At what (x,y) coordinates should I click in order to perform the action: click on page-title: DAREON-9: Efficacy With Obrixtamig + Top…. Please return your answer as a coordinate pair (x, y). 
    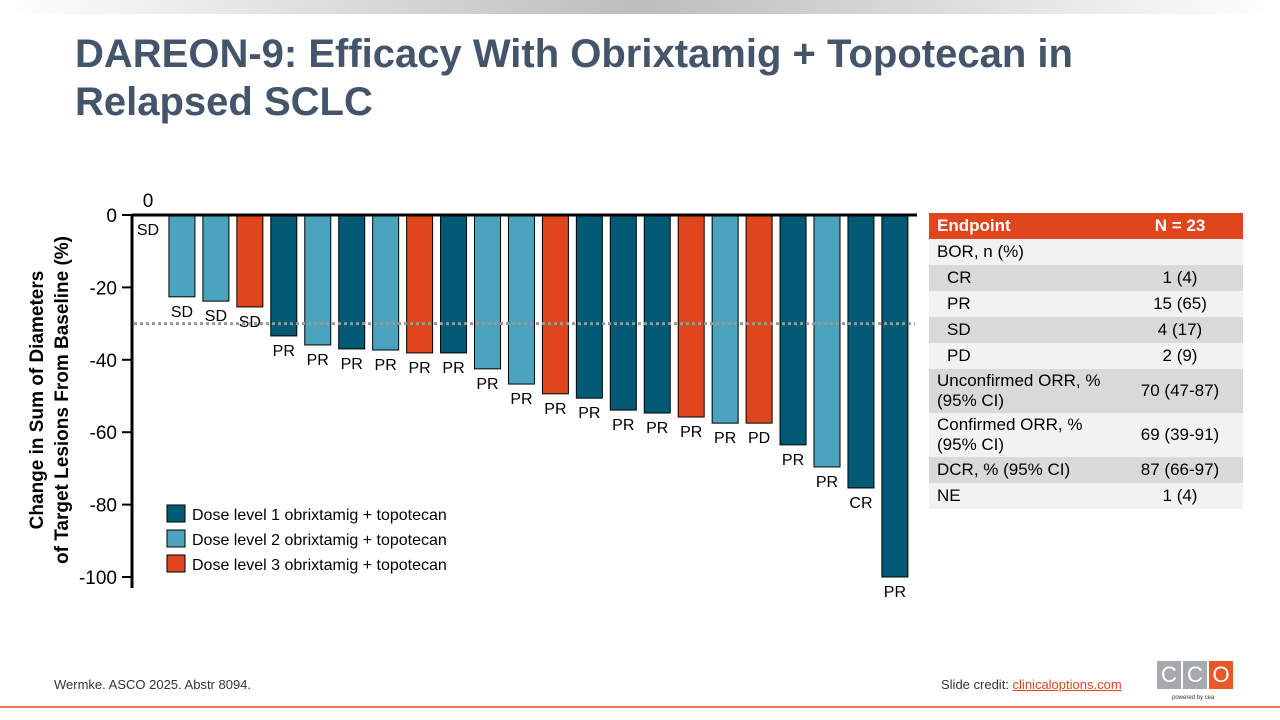
    Looking at the image, I should click on (574, 78).